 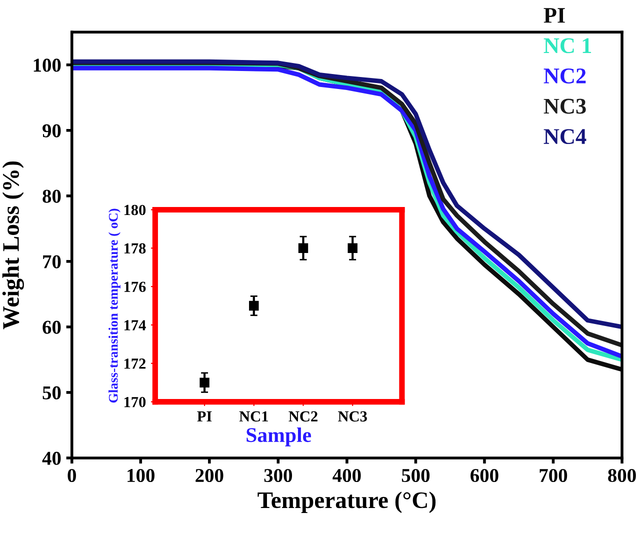 What do you see at coordinates (210, 475) in the screenshot?
I see `x-tick-label: 200` at bounding box center [210, 475].